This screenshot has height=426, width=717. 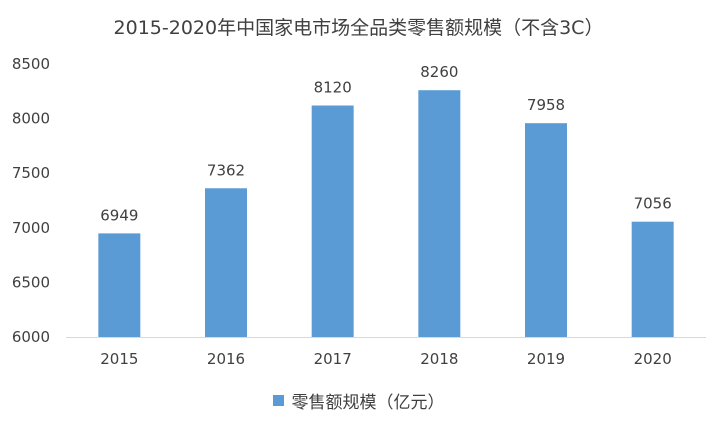 What do you see at coordinates (333, 87) in the screenshot?
I see `data-label-2017: 8120` at bounding box center [333, 87].